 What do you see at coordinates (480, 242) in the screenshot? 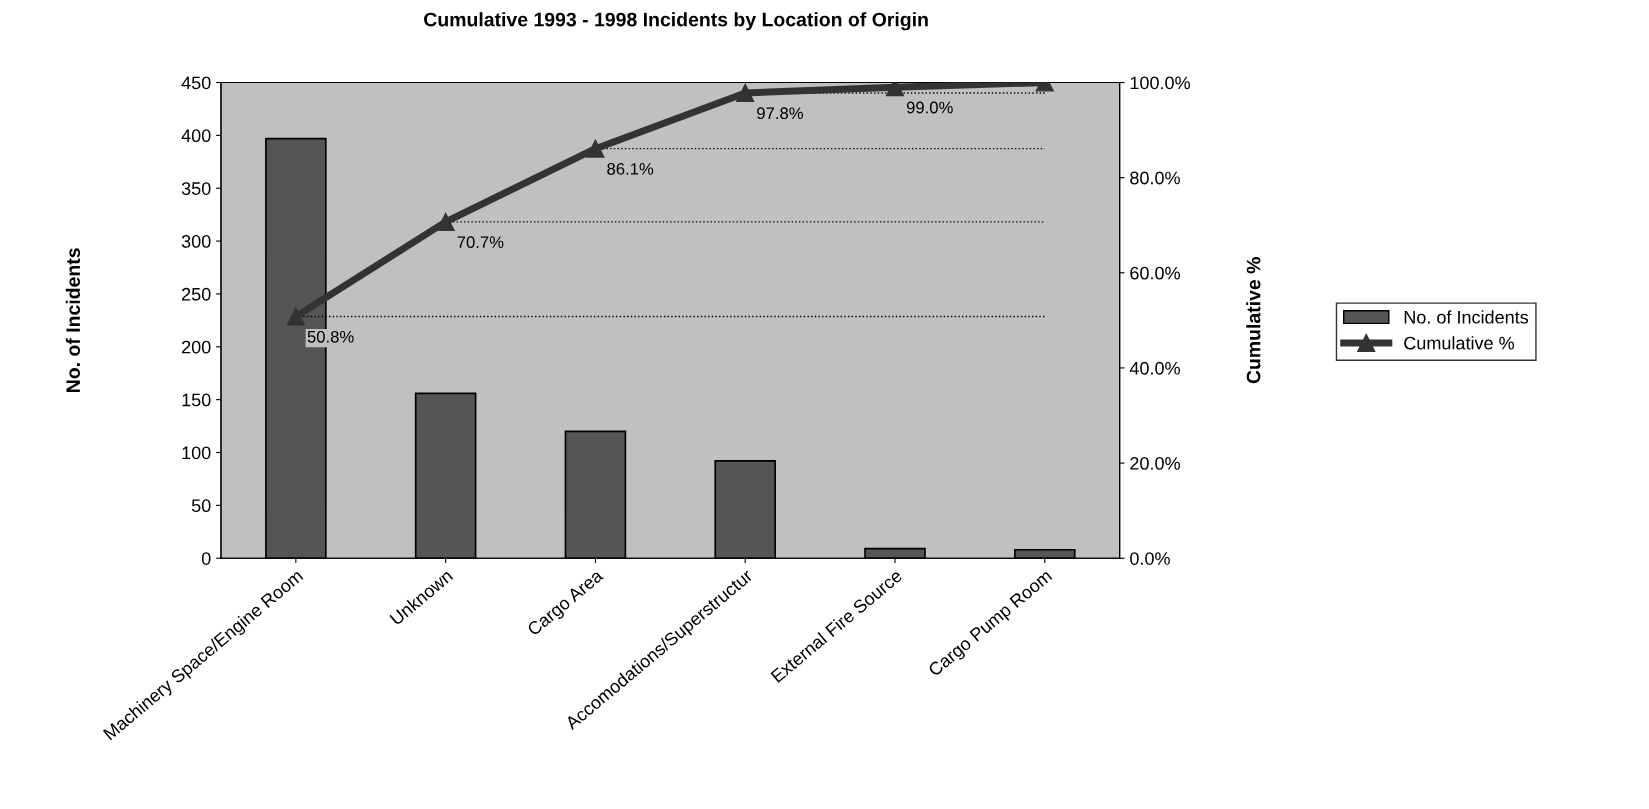
I see `data-label: 70.7%` at bounding box center [480, 242].